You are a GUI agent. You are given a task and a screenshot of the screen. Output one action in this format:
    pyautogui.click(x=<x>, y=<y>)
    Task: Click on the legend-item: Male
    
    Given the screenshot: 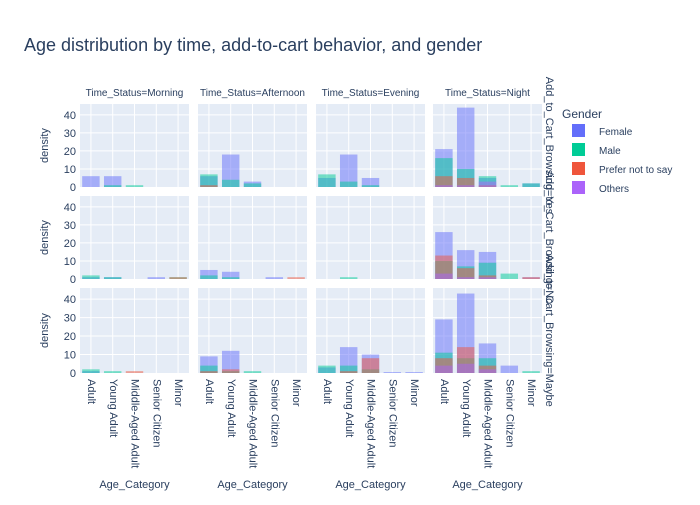 What is the action you would take?
    pyautogui.click(x=596, y=150)
    